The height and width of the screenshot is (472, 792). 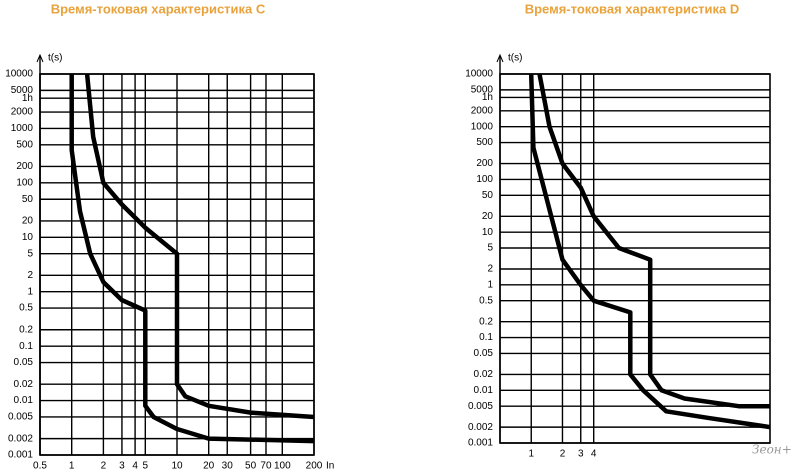 I want to click on chart-title: Время-токовая характеристика C, so click(x=158, y=8).